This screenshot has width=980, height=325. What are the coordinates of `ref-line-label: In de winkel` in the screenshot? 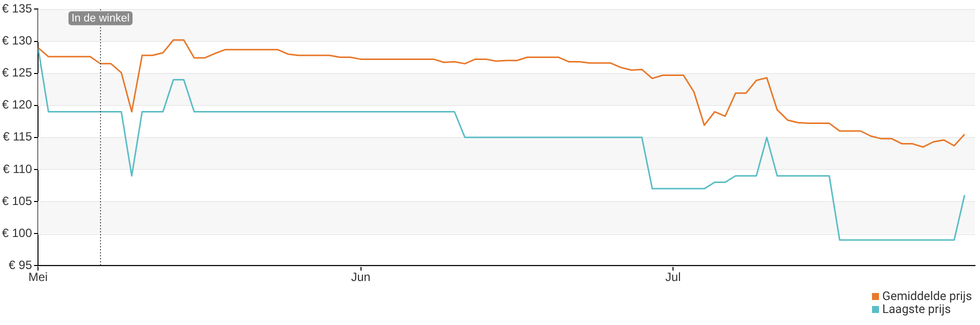 It's located at (100, 18).